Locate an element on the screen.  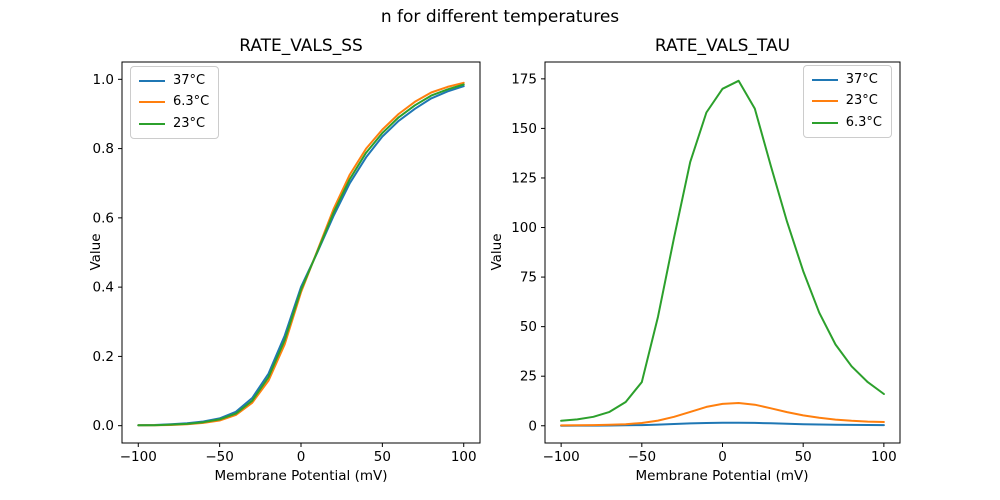
y-tick-label: 0.6 is located at coordinates (103, 218).